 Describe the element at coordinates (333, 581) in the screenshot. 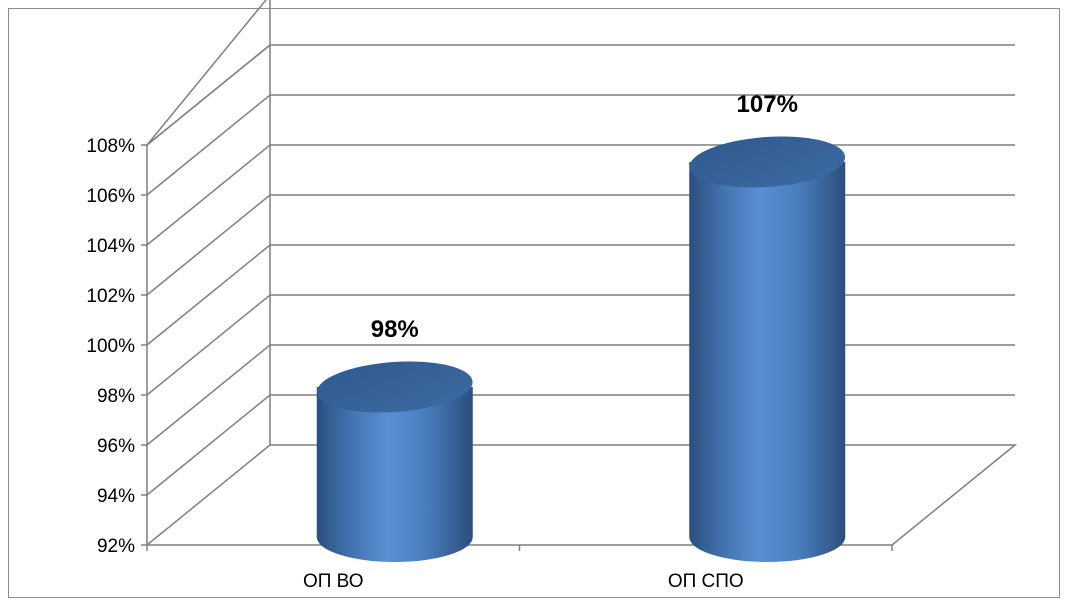

I see `category-label: ОП ВО` at that location.